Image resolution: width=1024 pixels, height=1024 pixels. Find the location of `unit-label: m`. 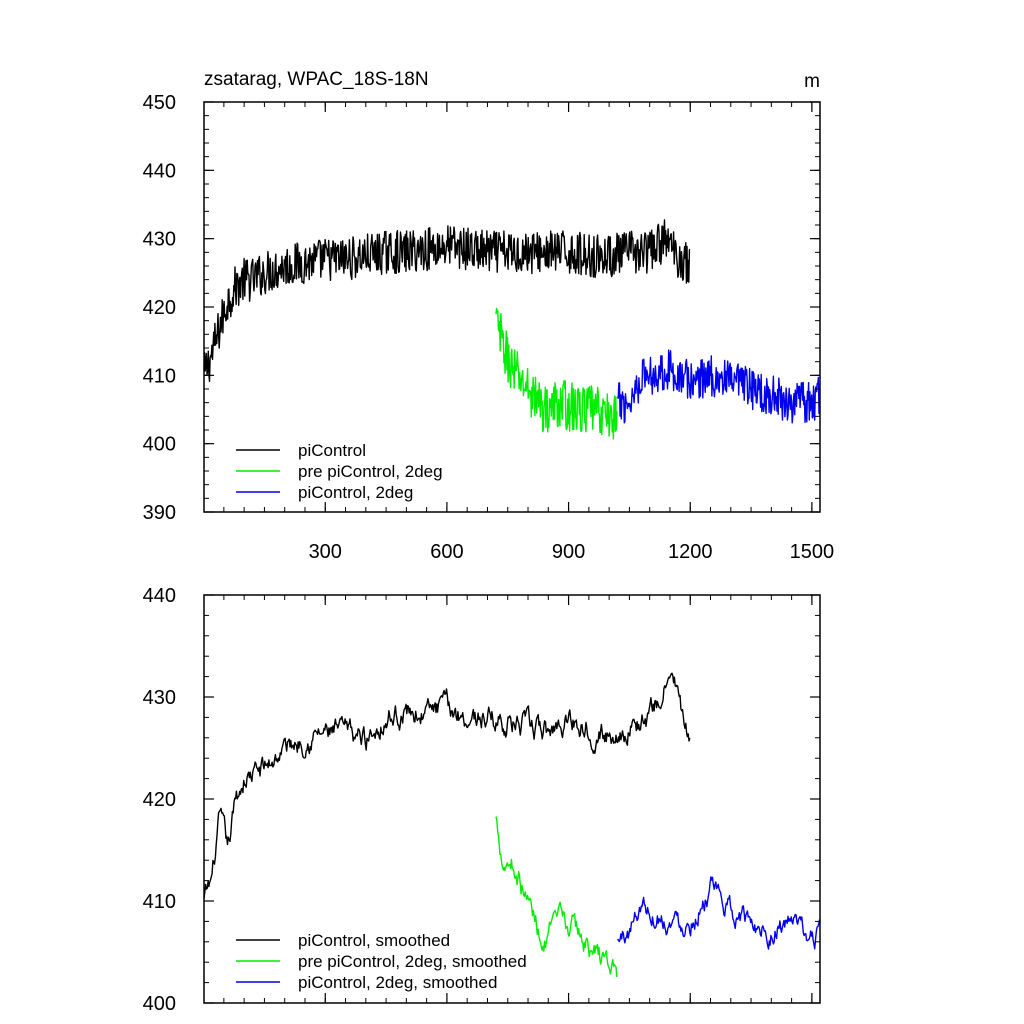

unit-label: m is located at coordinates (812, 81).